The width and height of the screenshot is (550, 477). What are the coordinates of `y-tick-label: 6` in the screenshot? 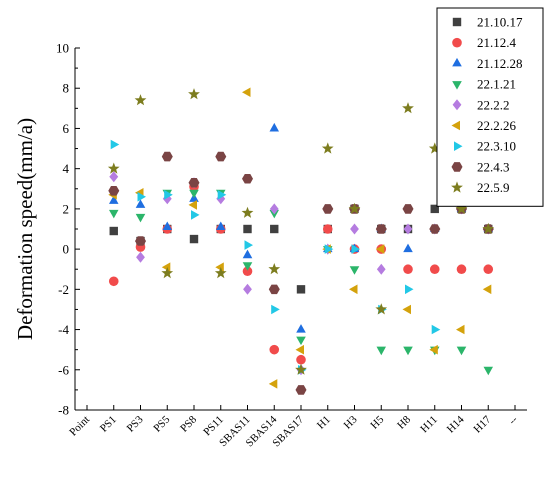 It's located at (66, 128).